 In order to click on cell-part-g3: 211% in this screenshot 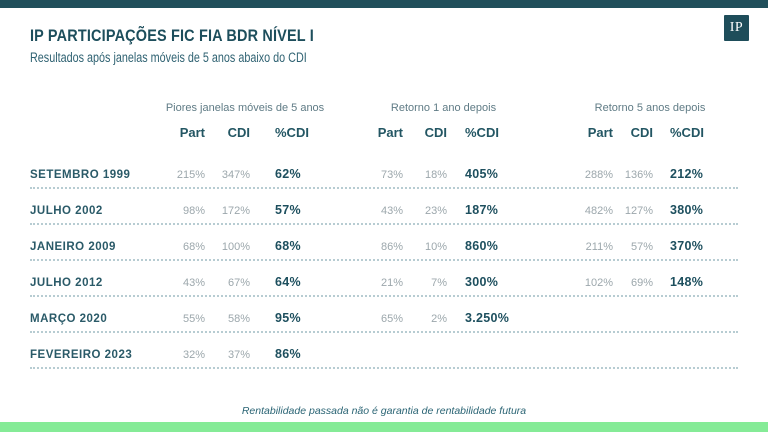, I will do `click(599, 247)`.